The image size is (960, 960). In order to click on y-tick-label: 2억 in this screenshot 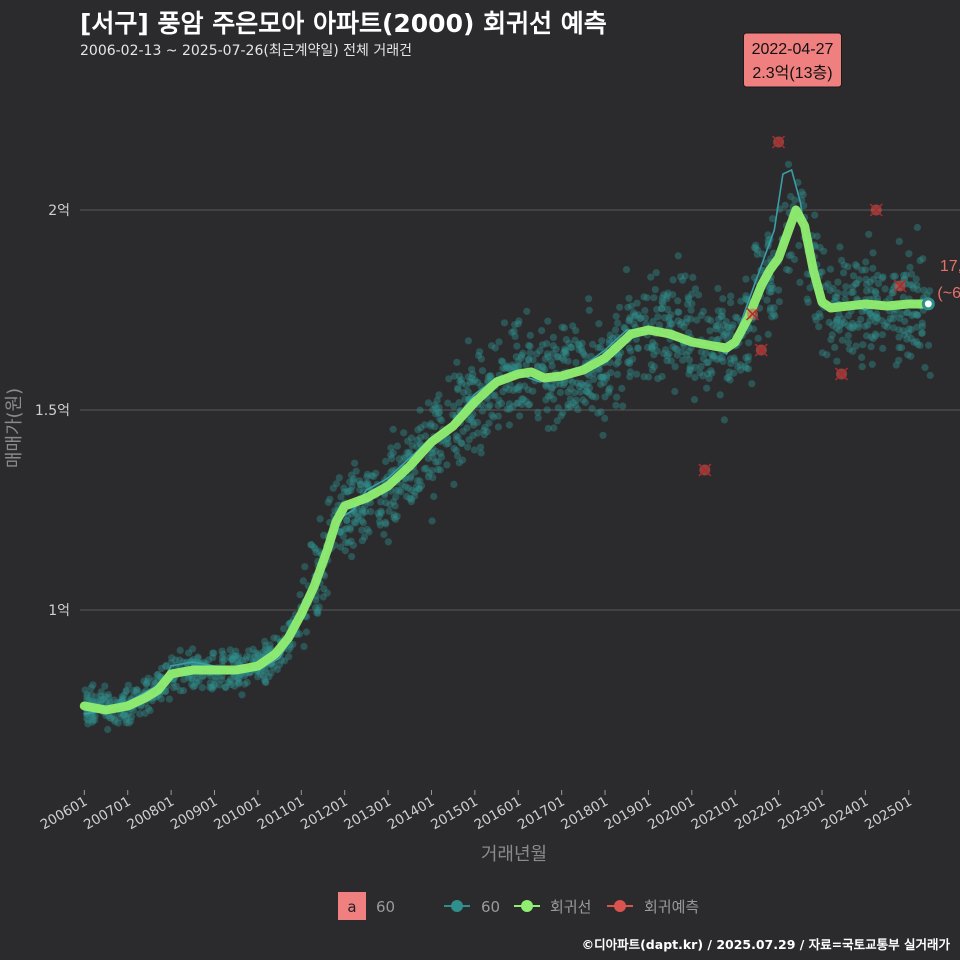, I will do `click(59, 211)`.